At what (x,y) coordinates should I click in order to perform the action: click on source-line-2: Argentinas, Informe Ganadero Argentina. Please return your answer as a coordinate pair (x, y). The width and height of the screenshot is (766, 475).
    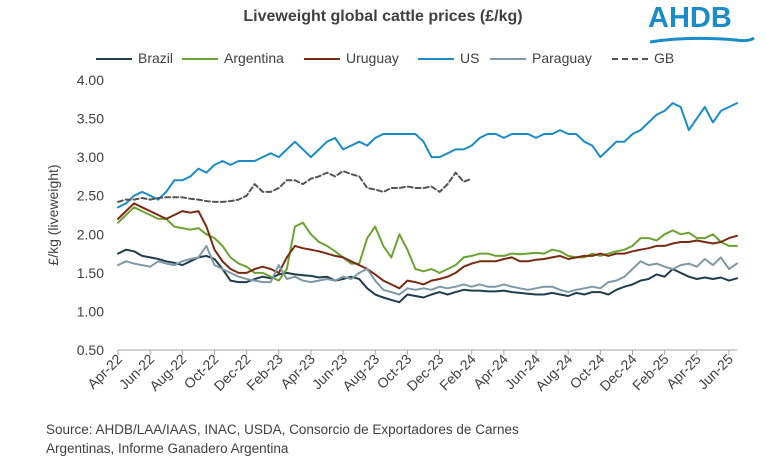
    Looking at the image, I should click on (167, 448).